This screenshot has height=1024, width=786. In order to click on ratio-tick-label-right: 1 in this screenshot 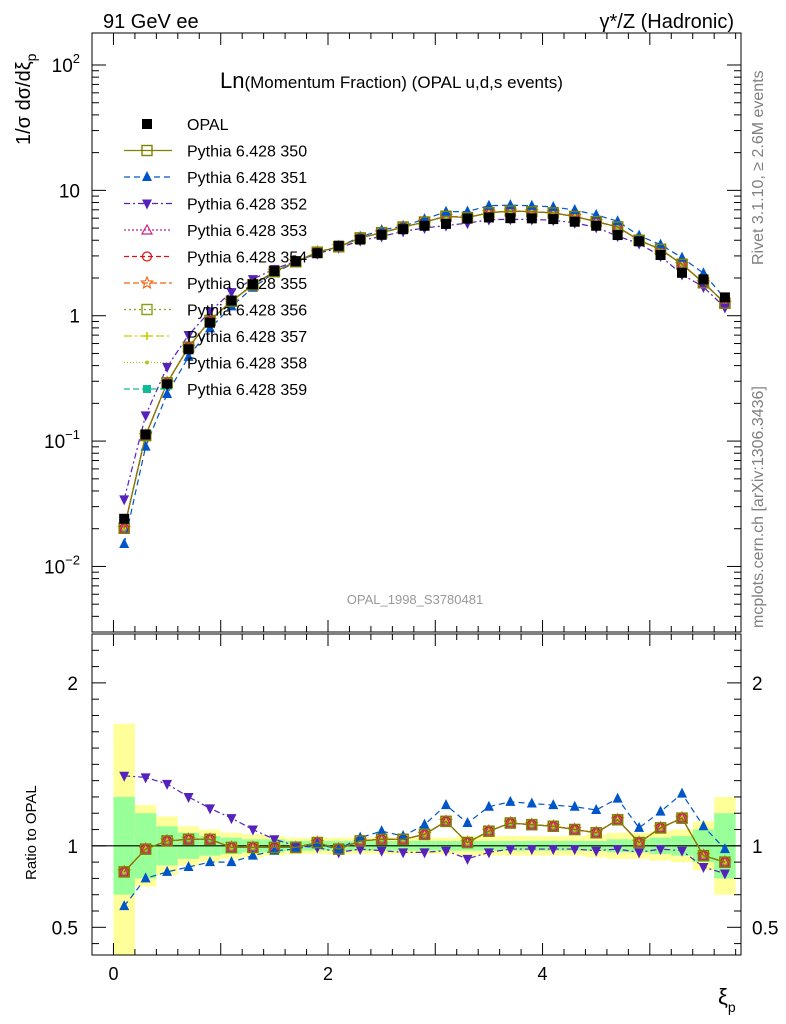, I will do `click(757, 847)`.